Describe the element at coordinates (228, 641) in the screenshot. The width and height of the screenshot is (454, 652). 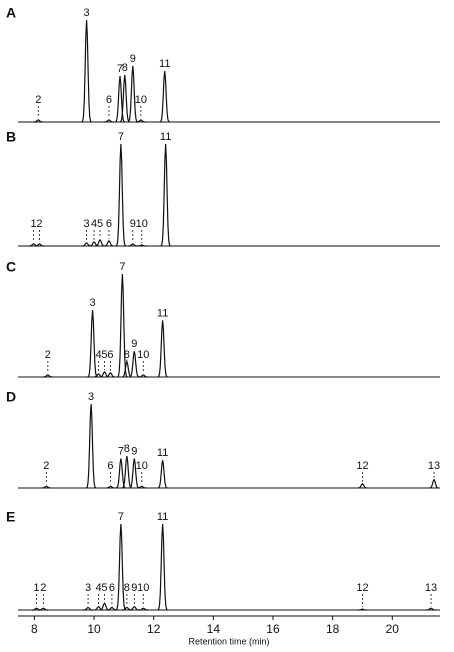
I see `x-axis-title: Retention time (min)` at that location.